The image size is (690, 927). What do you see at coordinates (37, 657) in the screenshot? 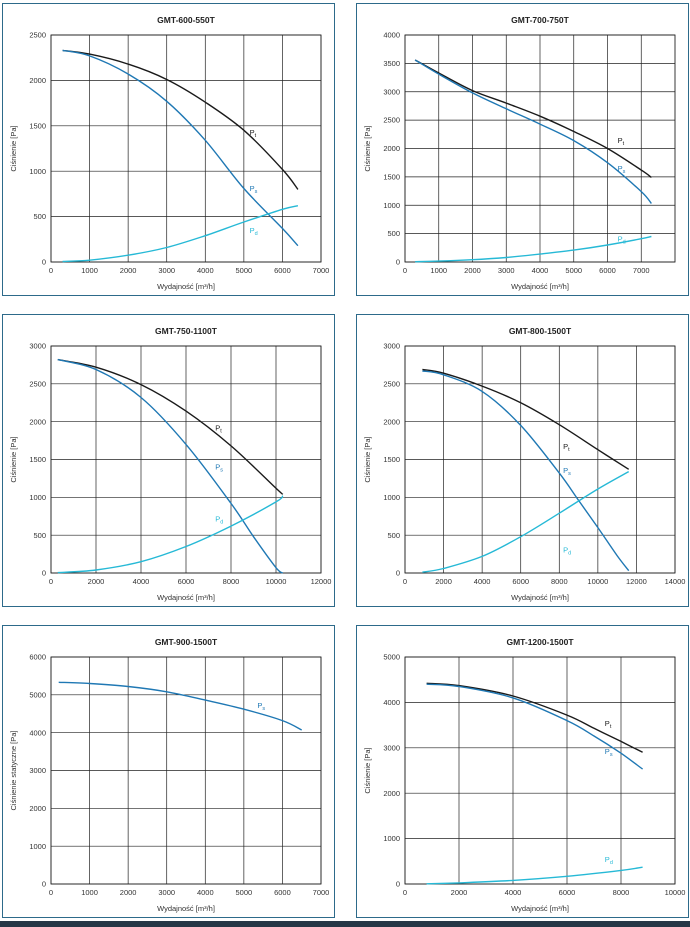
I see `y-tick-label: 6000` at bounding box center [37, 657].